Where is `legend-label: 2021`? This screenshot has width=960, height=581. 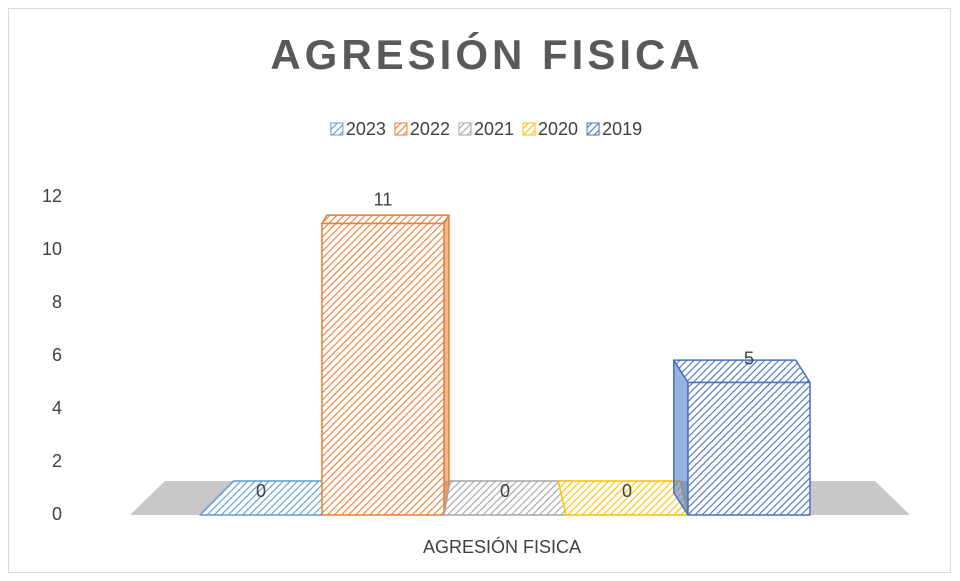
legend-label: 2021 is located at coordinates (494, 129).